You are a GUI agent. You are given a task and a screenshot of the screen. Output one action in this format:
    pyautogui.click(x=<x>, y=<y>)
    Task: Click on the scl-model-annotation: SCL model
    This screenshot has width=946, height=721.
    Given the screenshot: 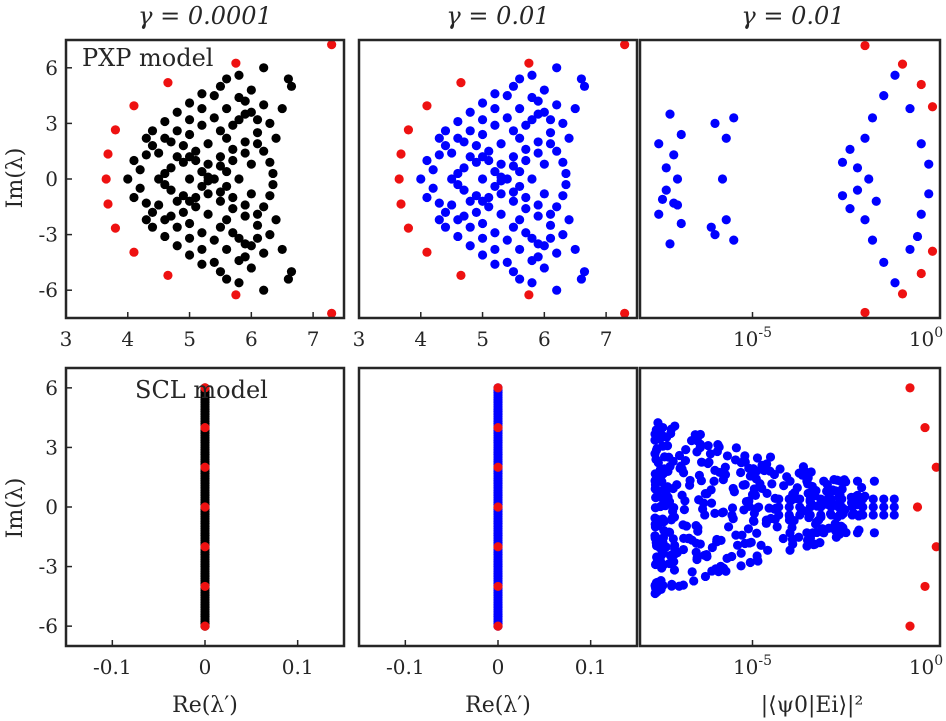 What is the action you would take?
    pyautogui.click(x=201, y=390)
    